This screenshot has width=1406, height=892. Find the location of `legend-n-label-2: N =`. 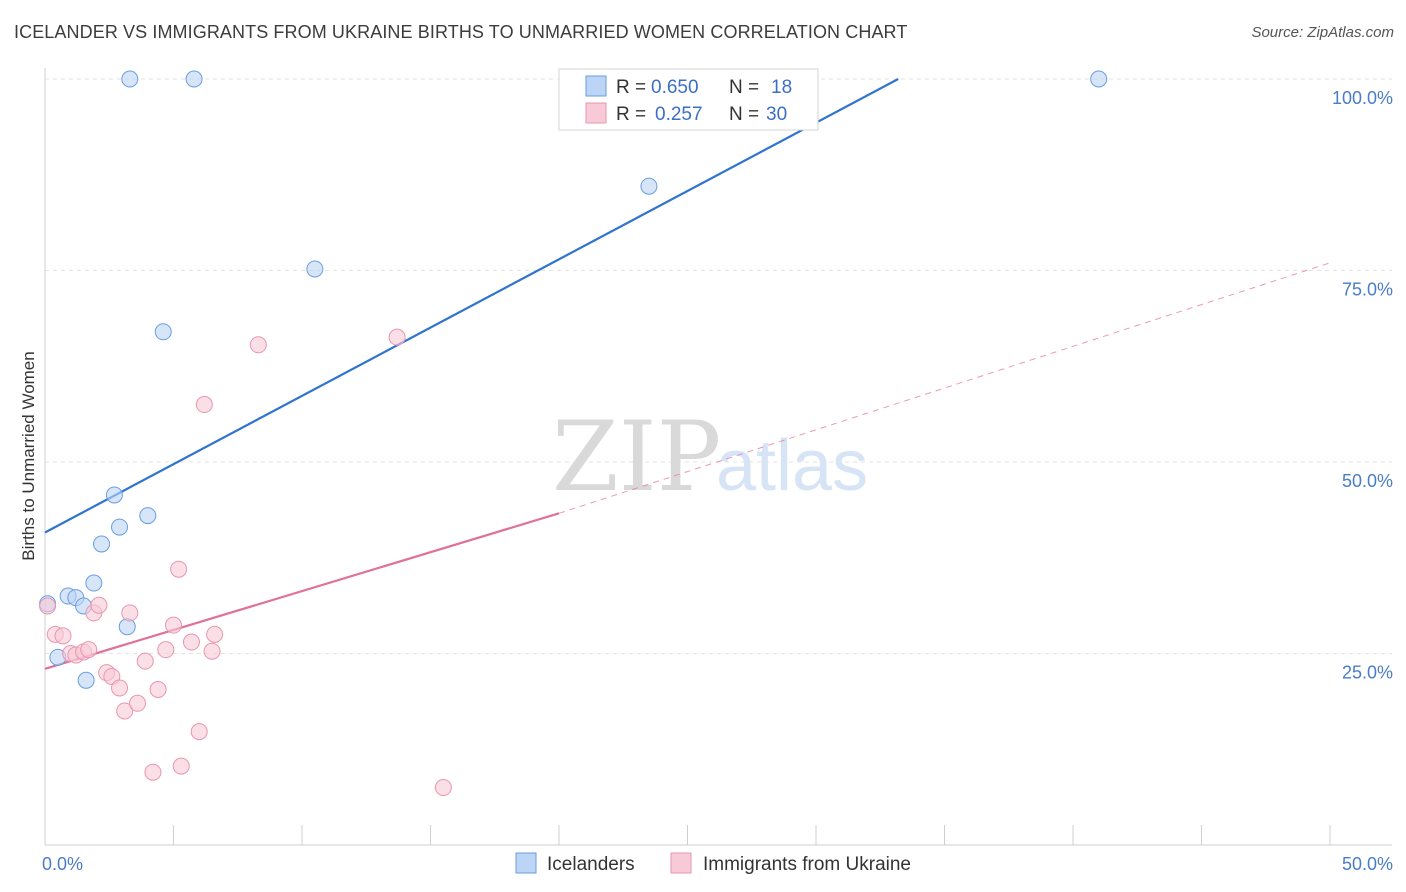

legend-n-label-2: N = is located at coordinates (744, 114).